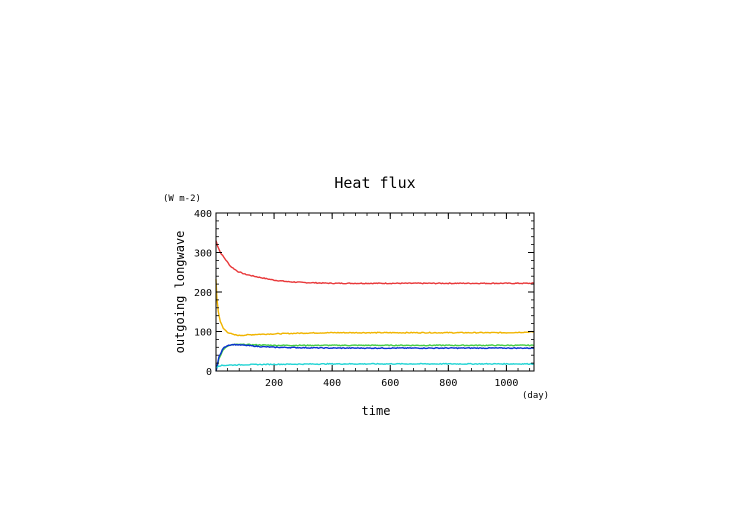 The width and height of the screenshot is (752, 532). I want to click on y-tick-label: 300, so click(203, 254).